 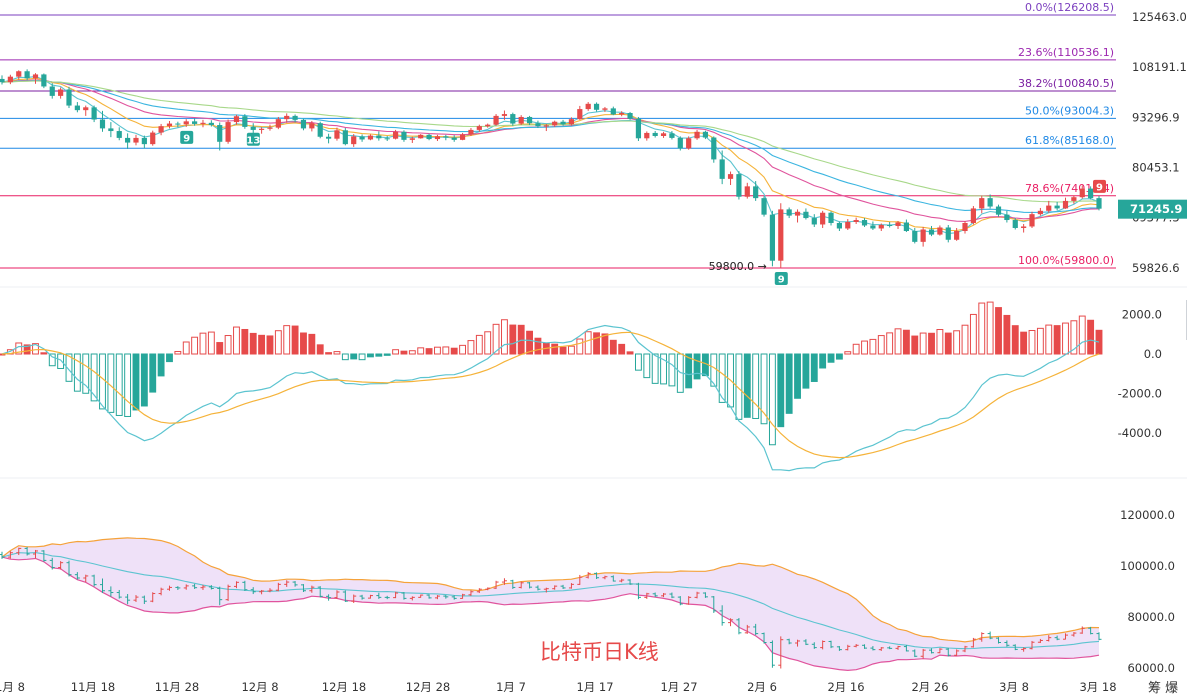 What do you see at coordinates (253, 140) in the screenshot?
I see `td-marker-label-1: 13` at bounding box center [253, 140].